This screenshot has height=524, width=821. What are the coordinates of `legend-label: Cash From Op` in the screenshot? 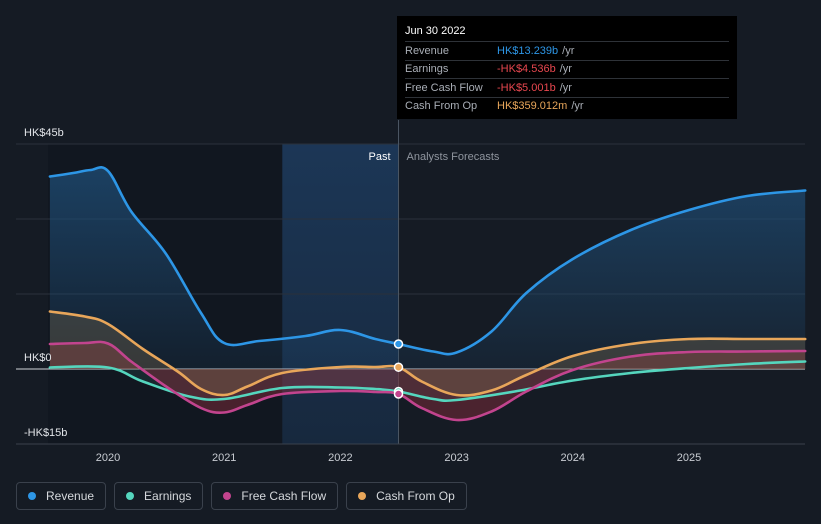 It's located at (415, 496).